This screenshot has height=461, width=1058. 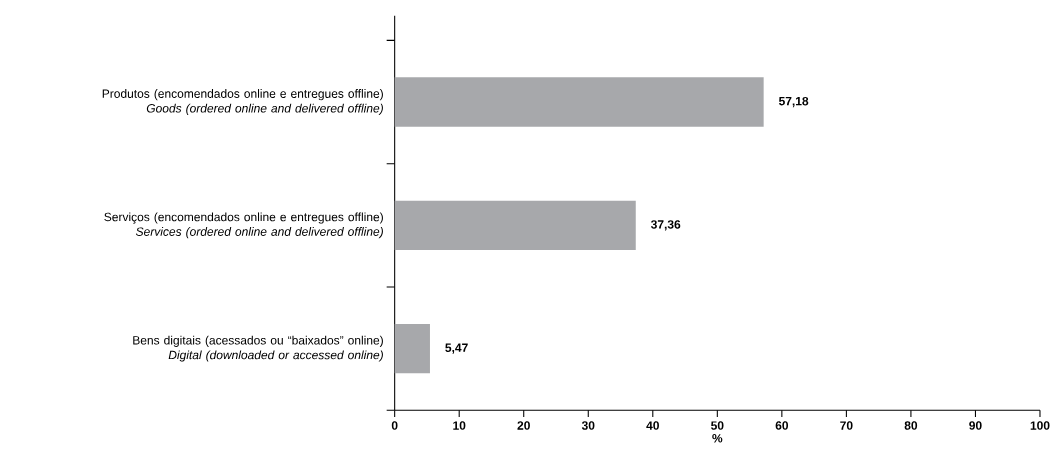 What do you see at coordinates (665, 225) in the screenshot?
I see `data-label: 37,36` at bounding box center [665, 225].